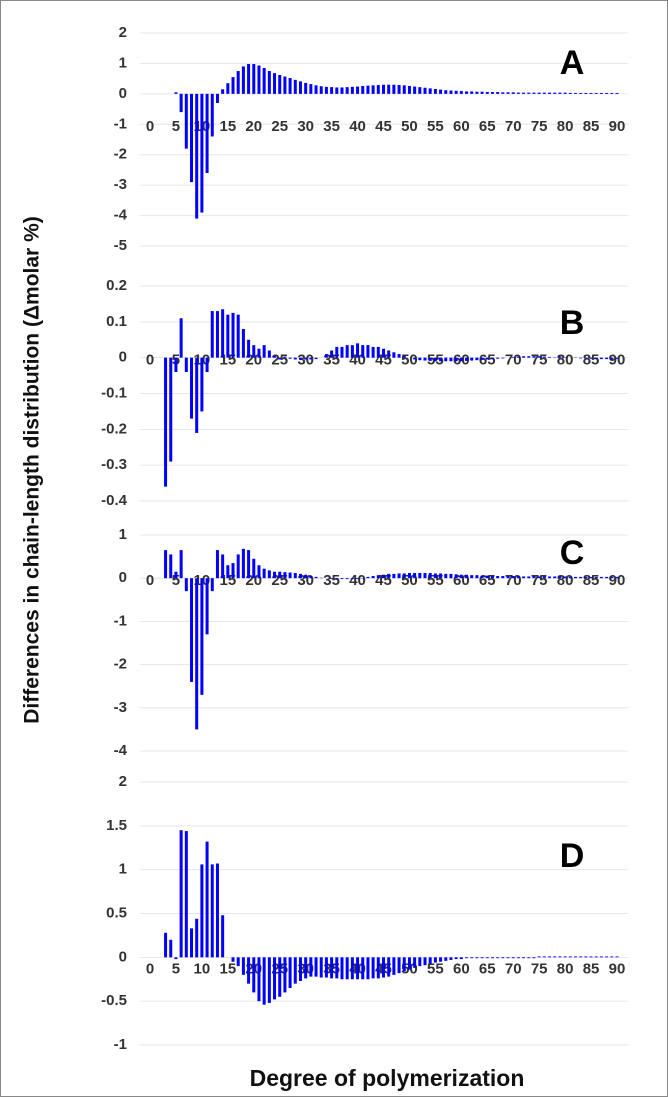 This screenshot has height=1097, width=668. What do you see at coordinates (202, 968) in the screenshot?
I see `x-tick-label: 10` at bounding box center [202, 968].